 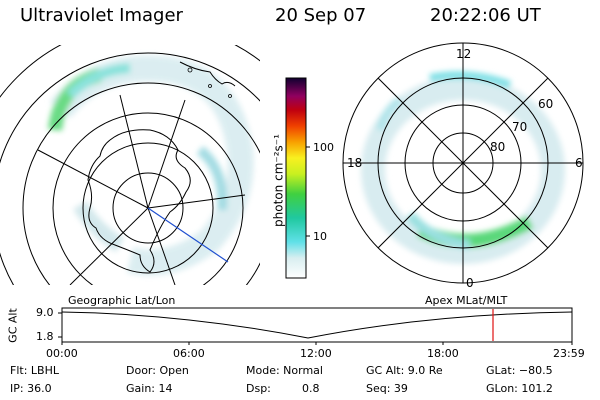 I want to click on colorbar-tick-100: 100, so click(x=323, y=147).